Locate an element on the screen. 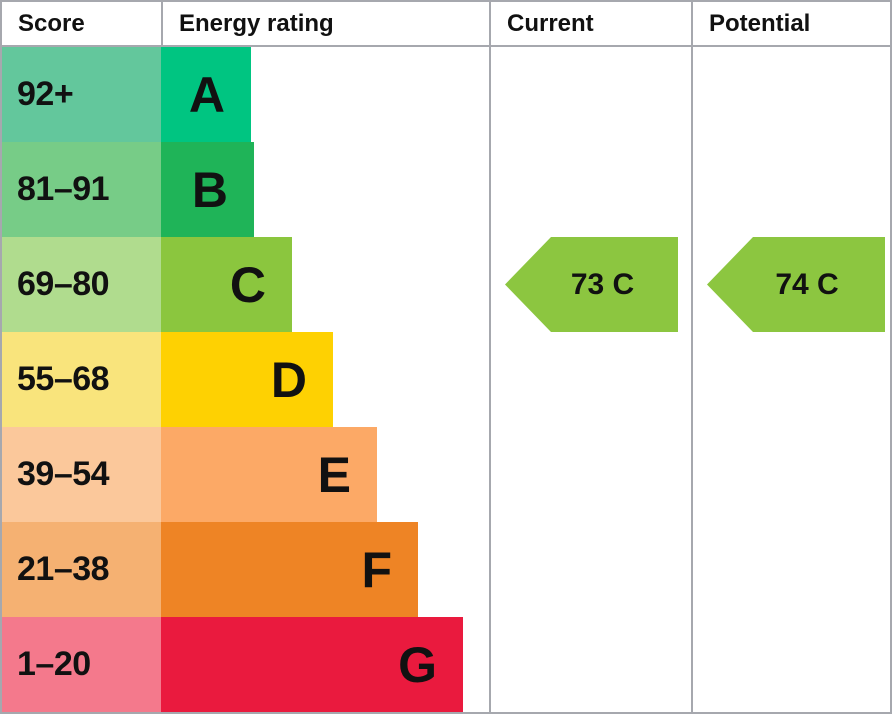 The height and width of the screenshot is (714, 892). score-range-c: 69–80 is located at coordinates (81, 284).